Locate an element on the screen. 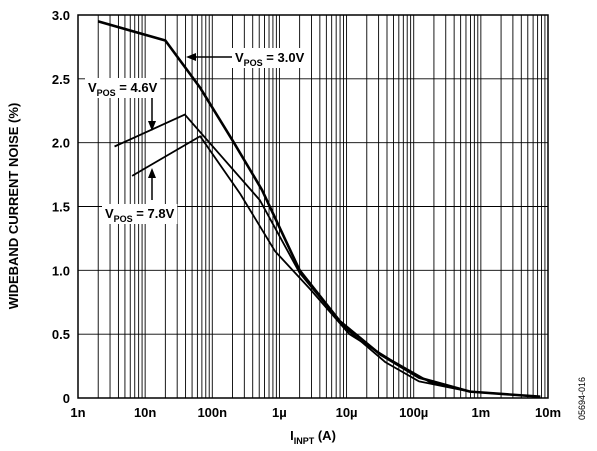 The width and height of the screenshot is (597, 451). series-label: VPOS = 7.8V is located at coordinates (140, 215).